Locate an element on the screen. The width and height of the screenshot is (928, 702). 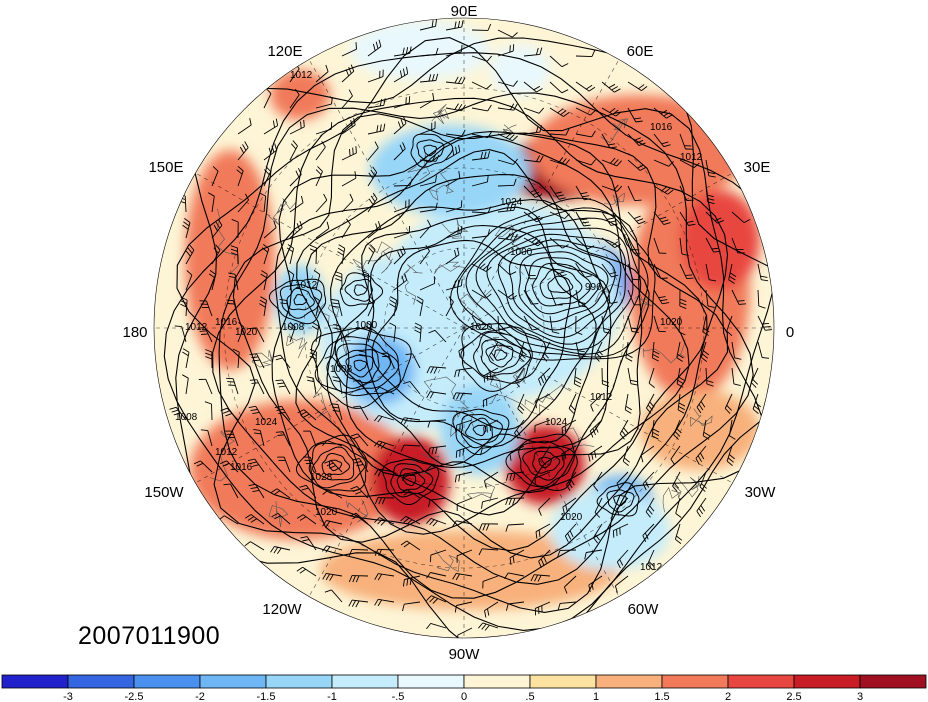
meridian-line is located at coordinates (598, 405).